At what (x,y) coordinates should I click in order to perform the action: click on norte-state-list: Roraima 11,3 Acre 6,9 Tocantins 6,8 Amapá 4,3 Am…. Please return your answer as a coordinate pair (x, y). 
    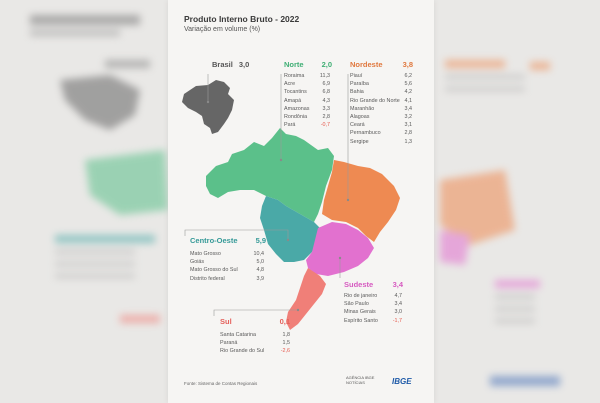
    Looking at the image, I should click on (307, 100).